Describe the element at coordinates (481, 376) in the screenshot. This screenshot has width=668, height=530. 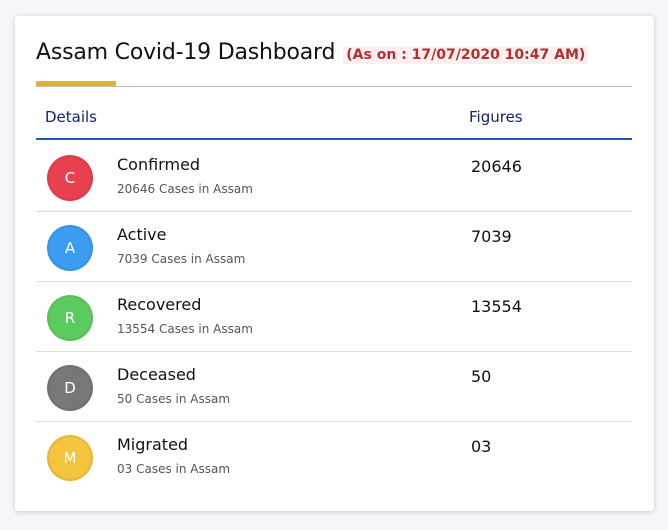
I see `row-figure: 50` at that location.